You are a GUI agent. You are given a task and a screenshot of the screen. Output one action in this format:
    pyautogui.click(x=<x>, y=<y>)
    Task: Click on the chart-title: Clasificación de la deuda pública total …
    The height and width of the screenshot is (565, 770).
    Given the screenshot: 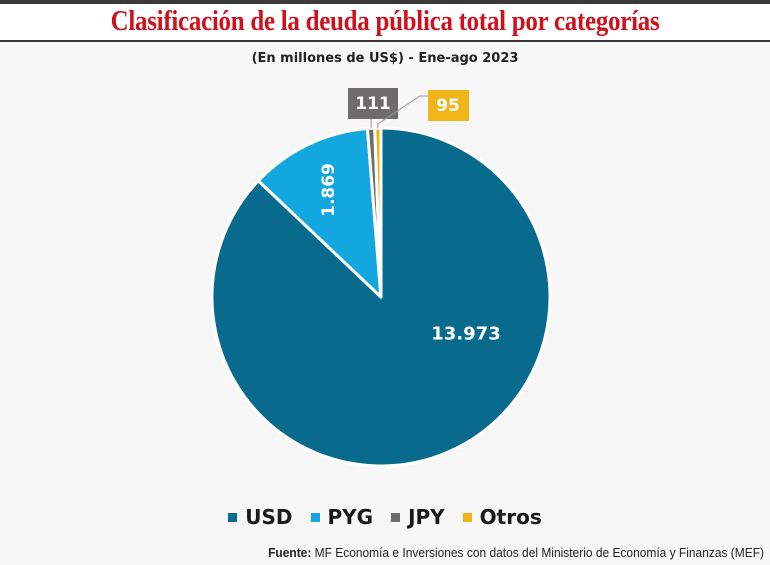 What is the action you would take?
    pyautogui.click(x=385, y=21)
    